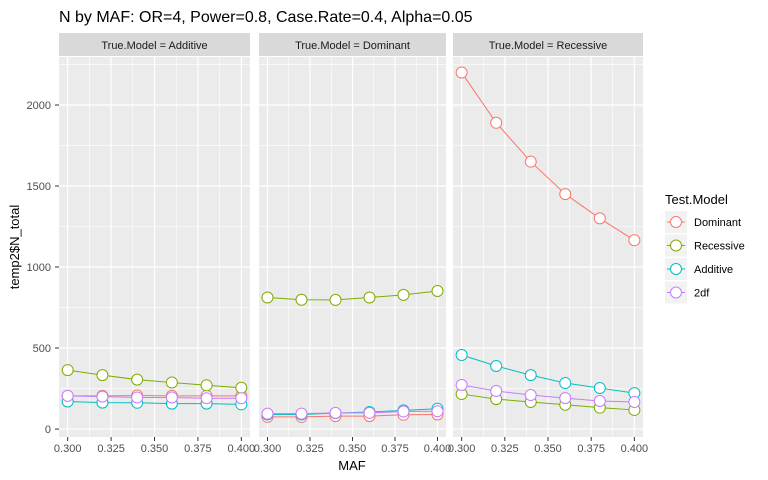 Image resolution: width=768 pixels, height=480 pixels. I want to click on y-tick-label: 0, so click(48, 430).